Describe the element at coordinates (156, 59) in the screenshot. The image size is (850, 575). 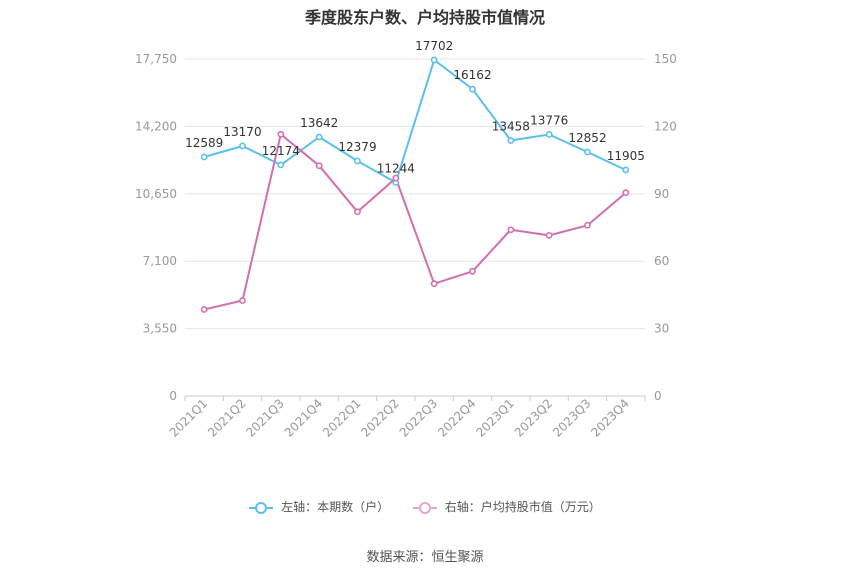
I see `left-axis-tick-label: 17,750` at that location.